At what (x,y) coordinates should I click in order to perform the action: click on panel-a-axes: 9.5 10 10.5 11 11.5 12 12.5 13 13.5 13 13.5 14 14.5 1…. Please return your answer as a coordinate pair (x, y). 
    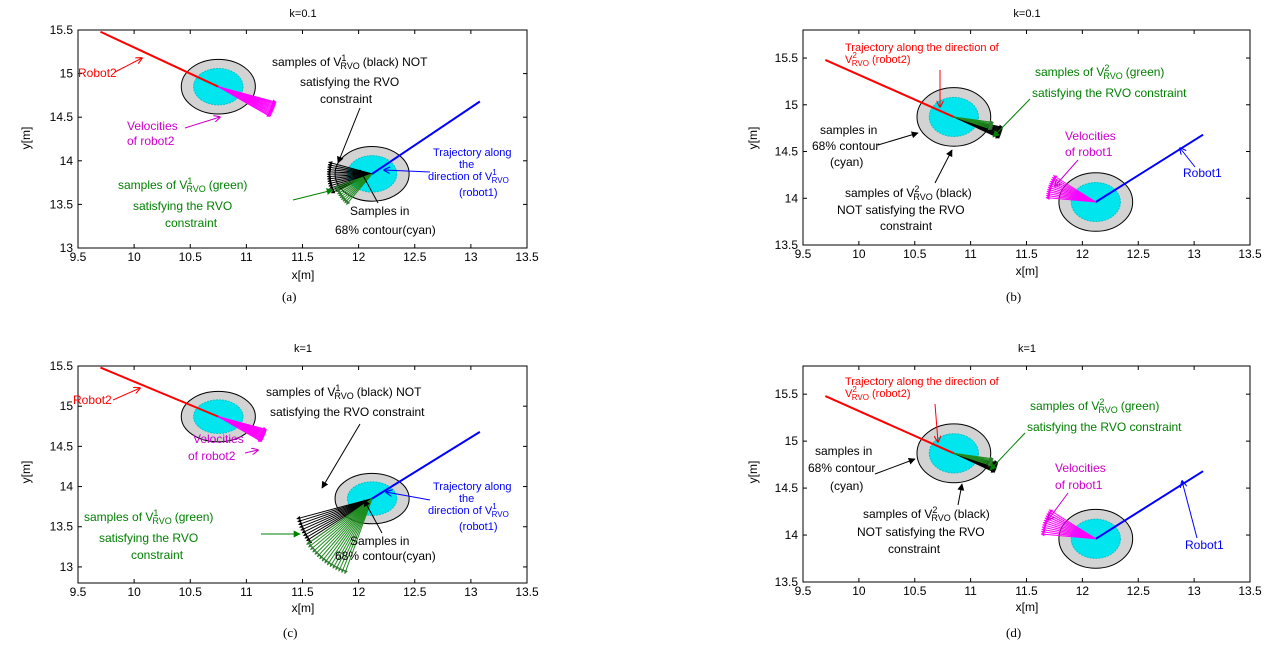
    Looking at the image, I should click on (294, 143).